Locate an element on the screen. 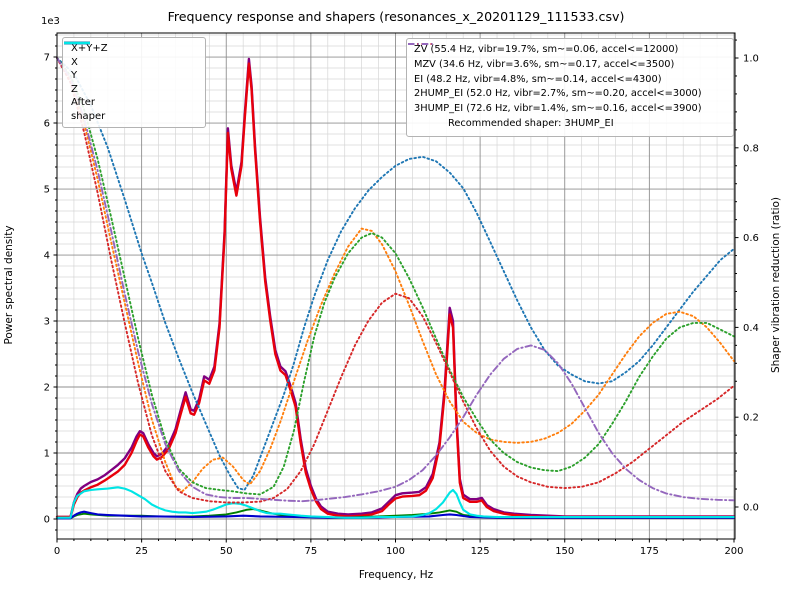 This screenshot has width=800, height=600. dashdot-line-swatch-icon is located at coordinates (421, 44).